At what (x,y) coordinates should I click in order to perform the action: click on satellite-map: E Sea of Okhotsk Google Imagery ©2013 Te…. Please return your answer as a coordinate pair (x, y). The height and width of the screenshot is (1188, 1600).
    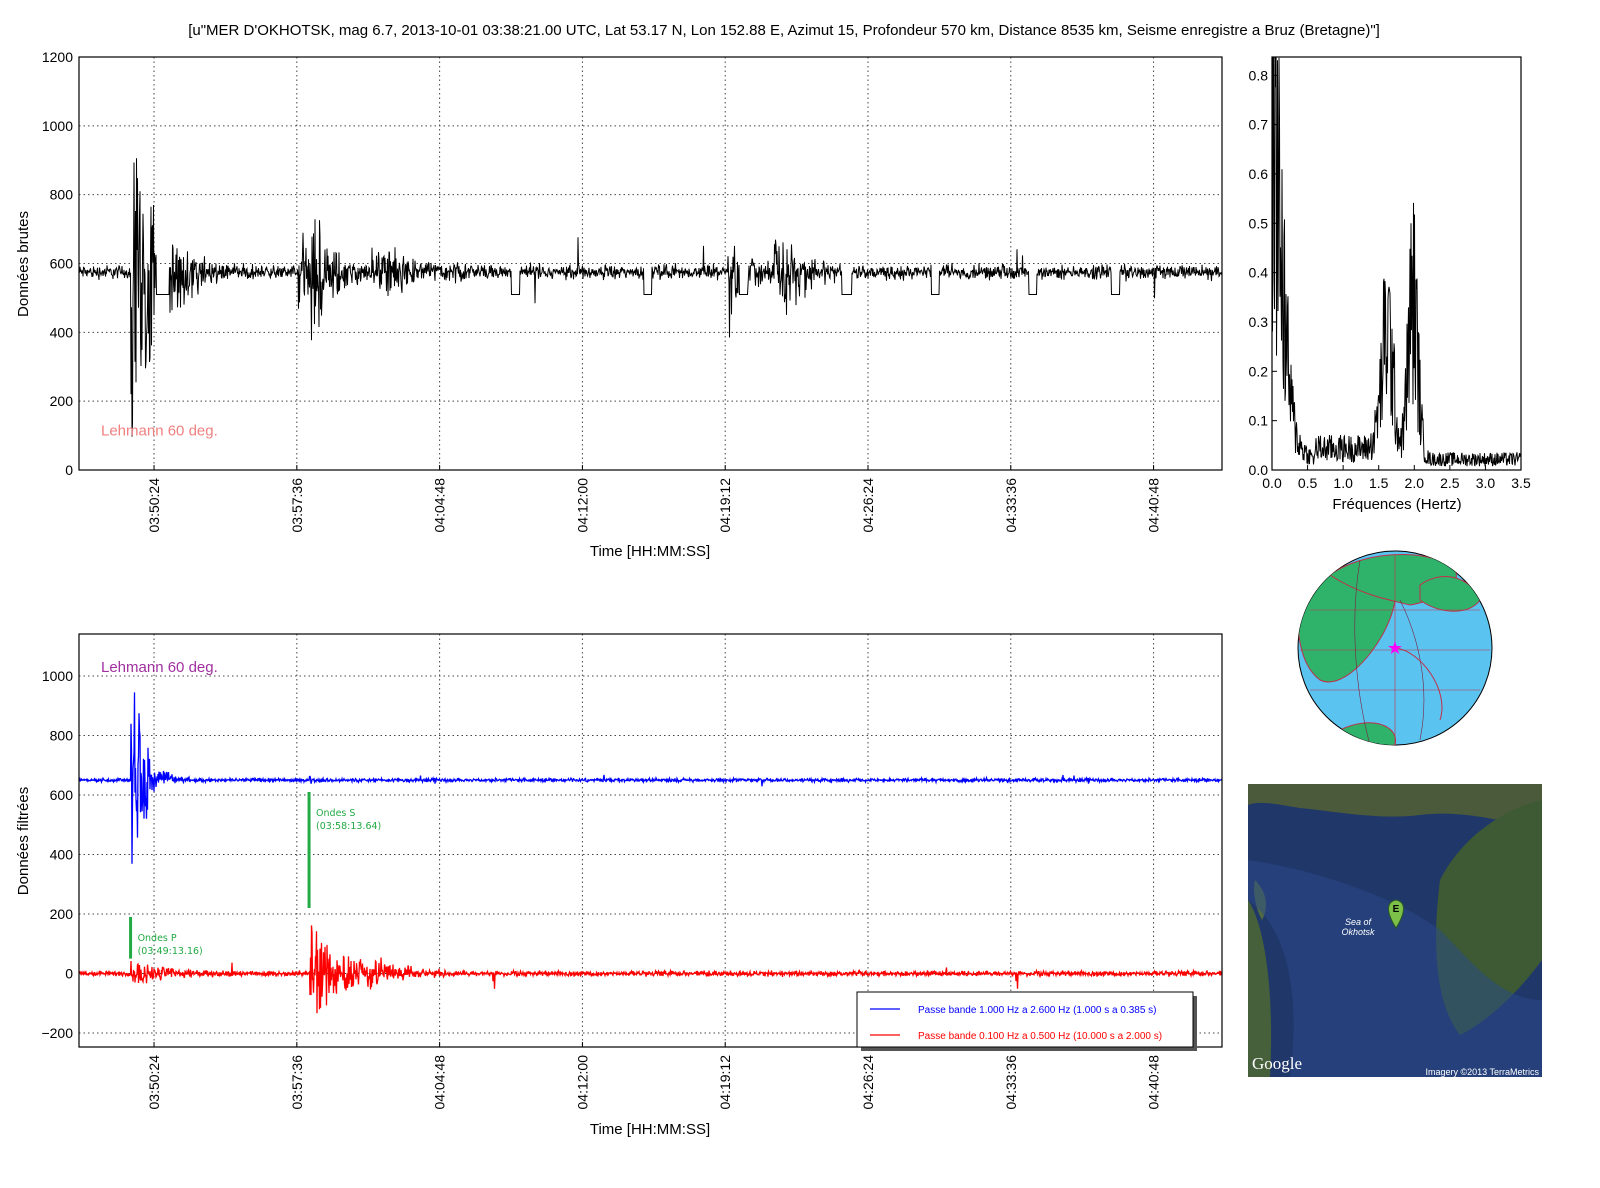
    Looking at the image, I should click on (1395, 930).